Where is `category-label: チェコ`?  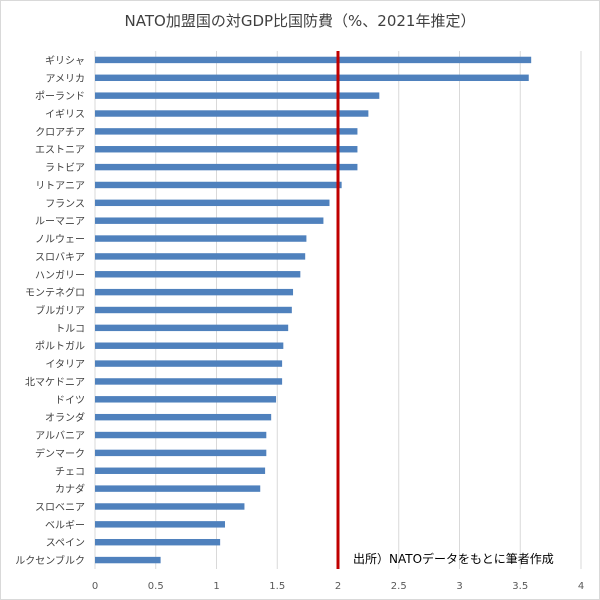
category-label: チェコ is located at coordinates (70, 472).